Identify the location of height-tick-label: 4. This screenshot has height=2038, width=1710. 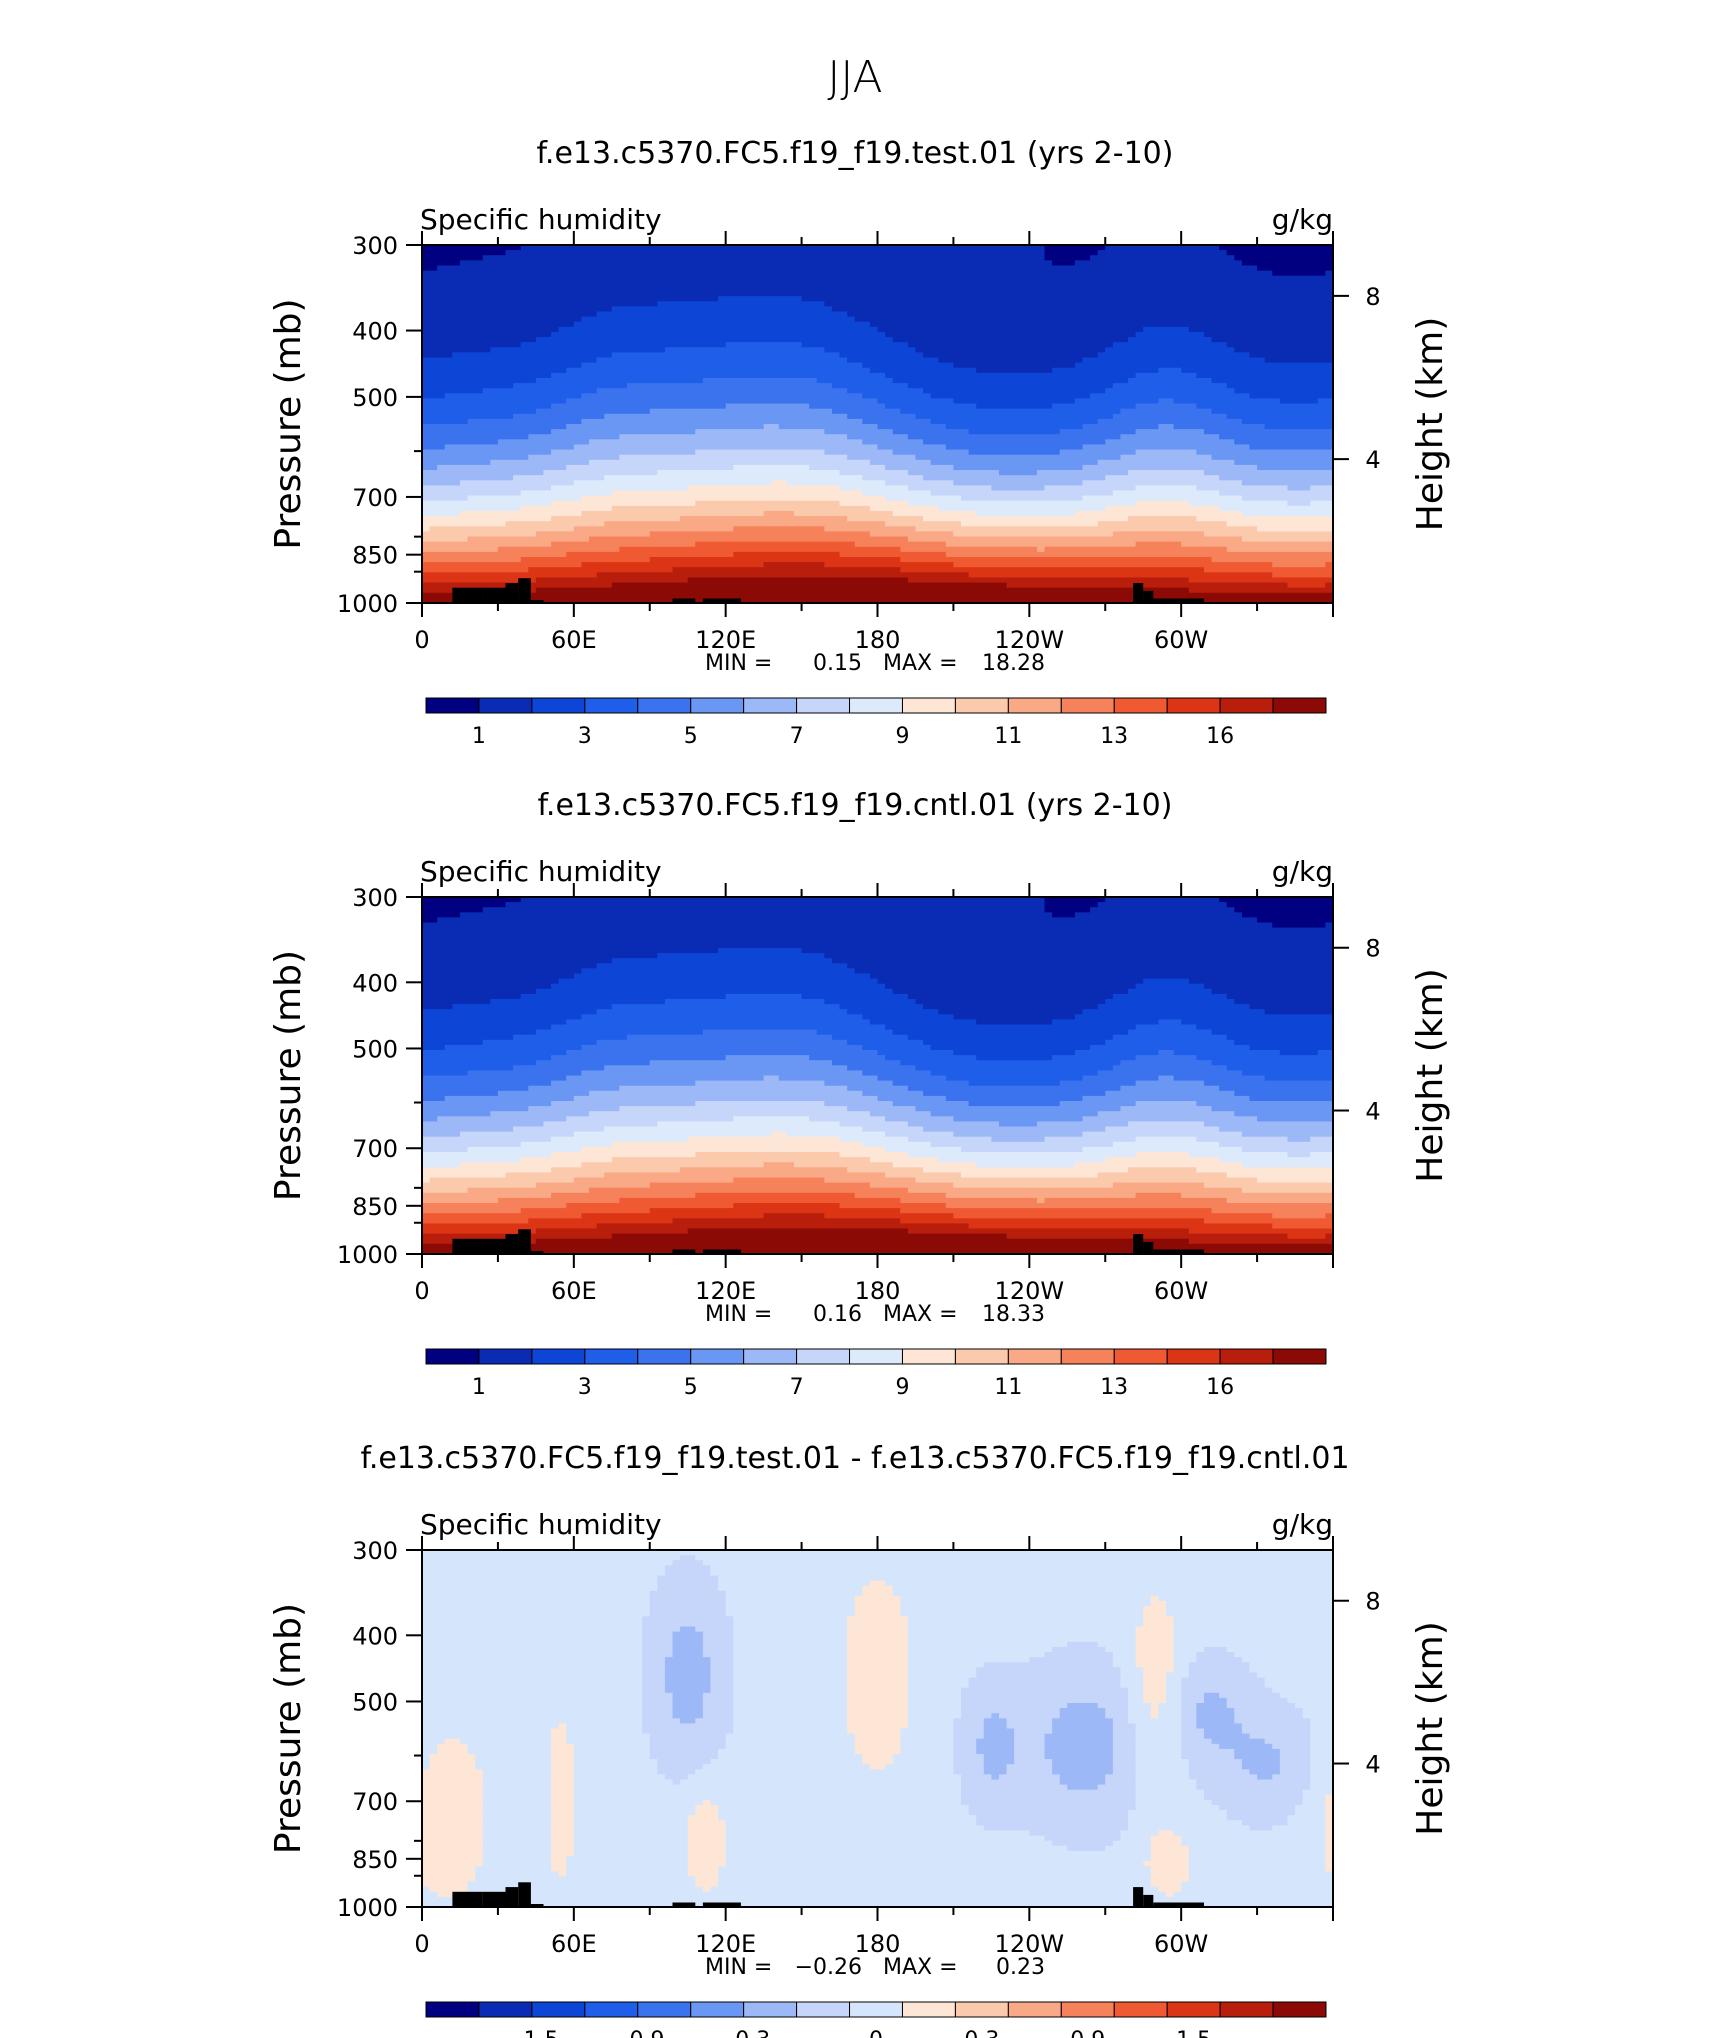
(1372, 460).